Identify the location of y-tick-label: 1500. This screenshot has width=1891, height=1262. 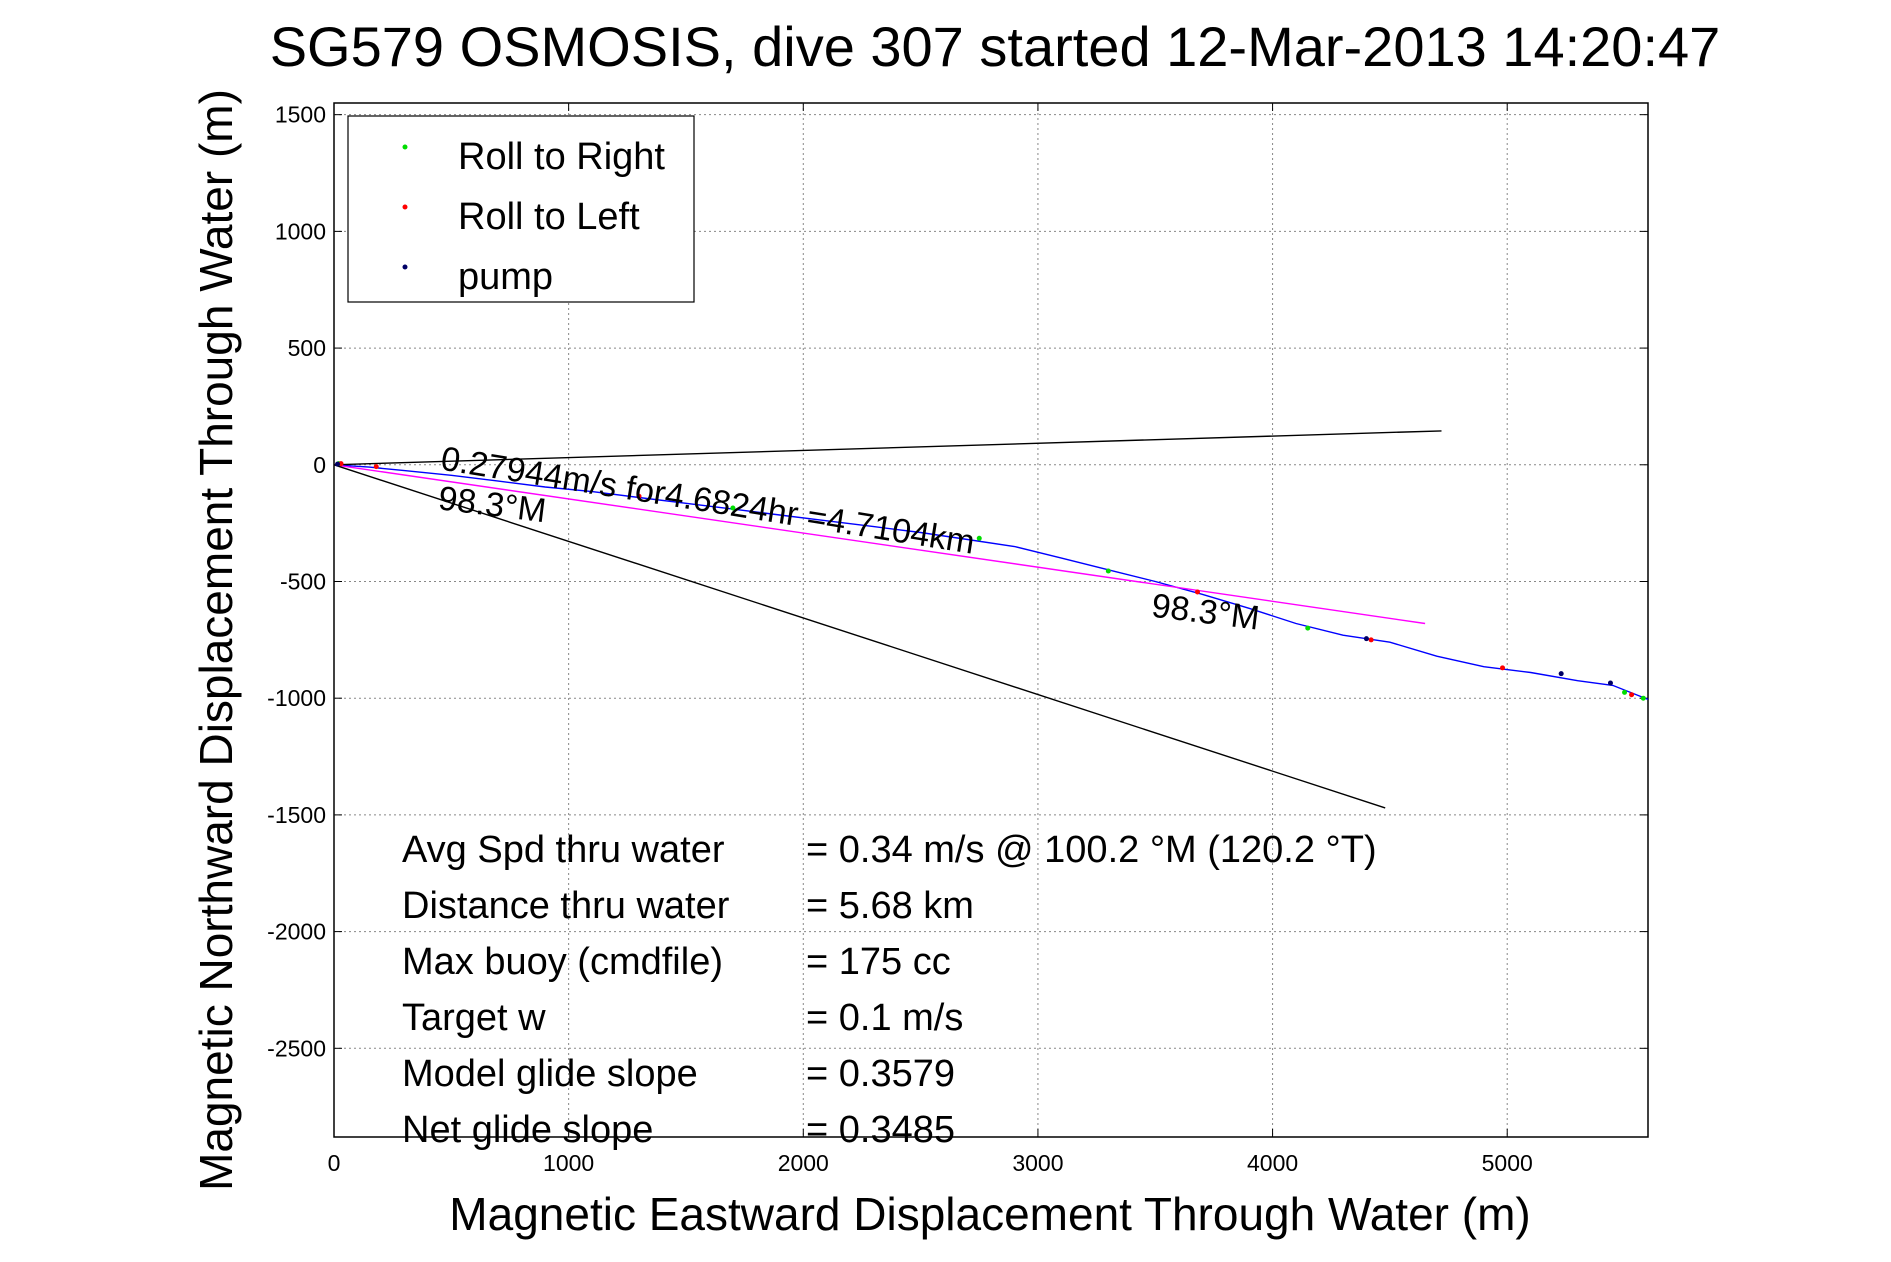
(300, 115).